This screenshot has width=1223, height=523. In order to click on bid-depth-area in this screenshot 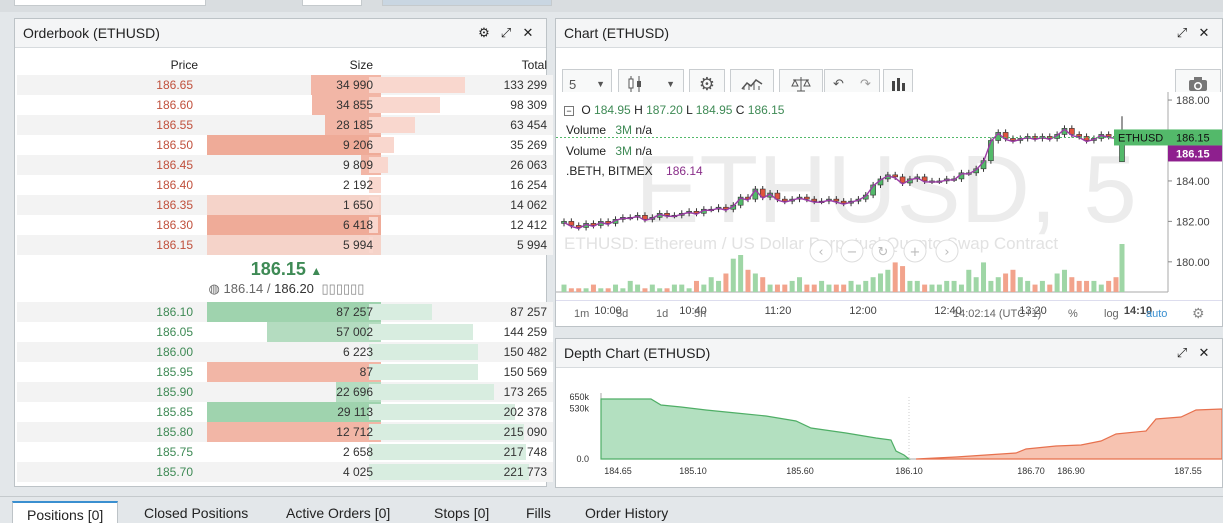, I will do `click(755, 429)`.